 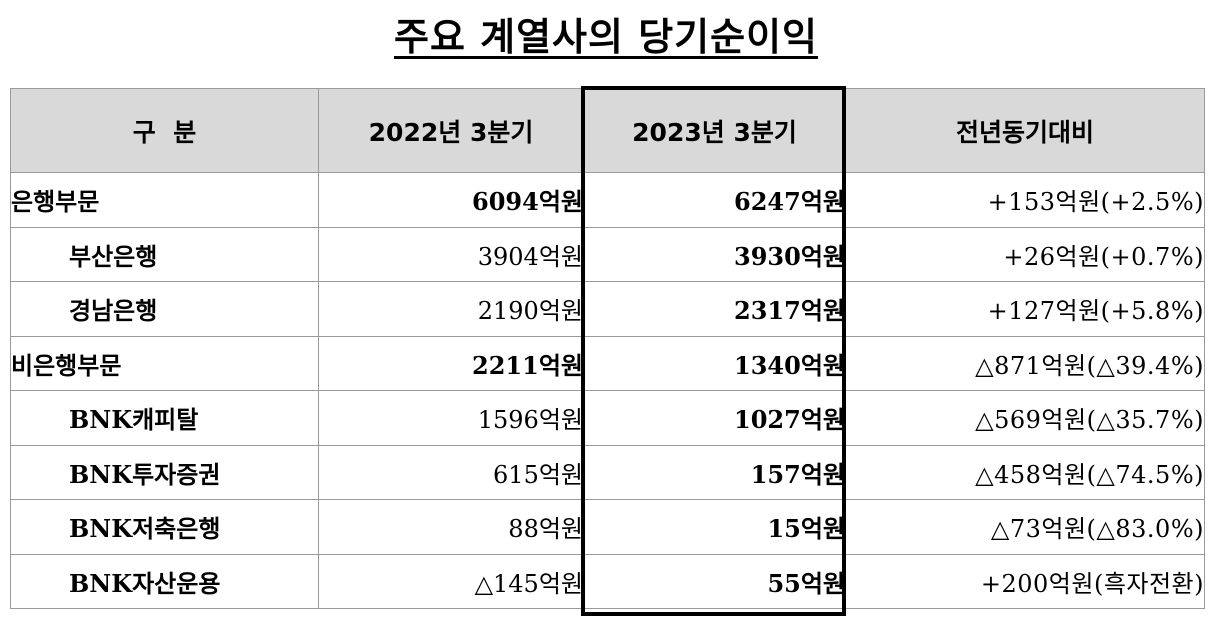 What do you see at coordinates (164, 581) in the screenshot?
I see `category-cell: BNK자산운용` at bounding box center [164, 581].